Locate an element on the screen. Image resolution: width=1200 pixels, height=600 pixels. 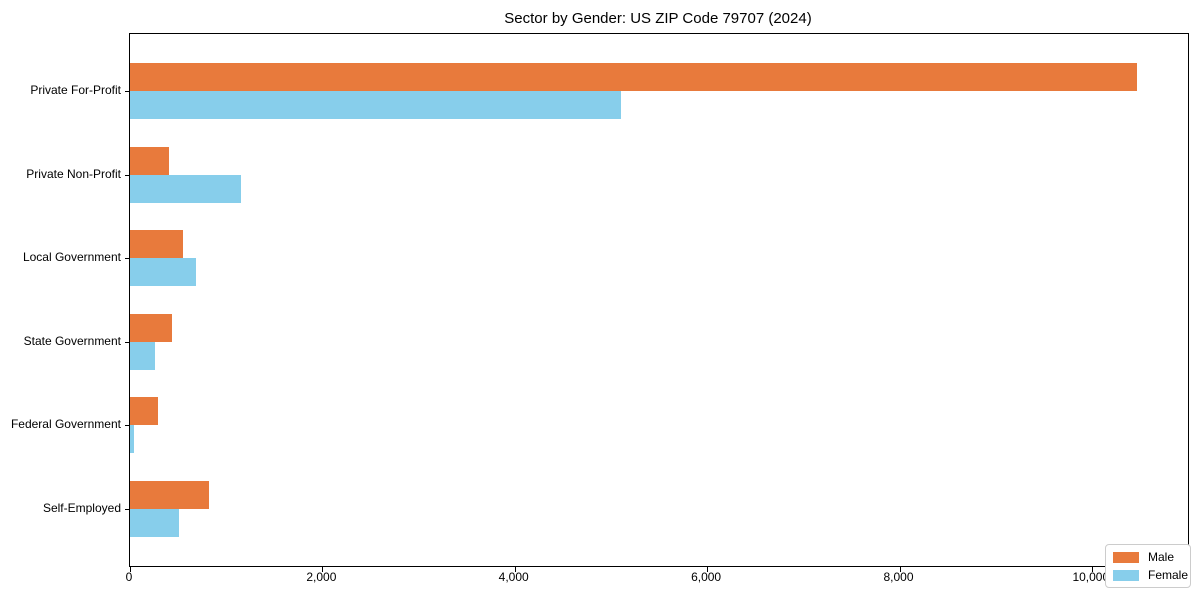
legend-item-male: Male is located at coordinates (1148, 556).